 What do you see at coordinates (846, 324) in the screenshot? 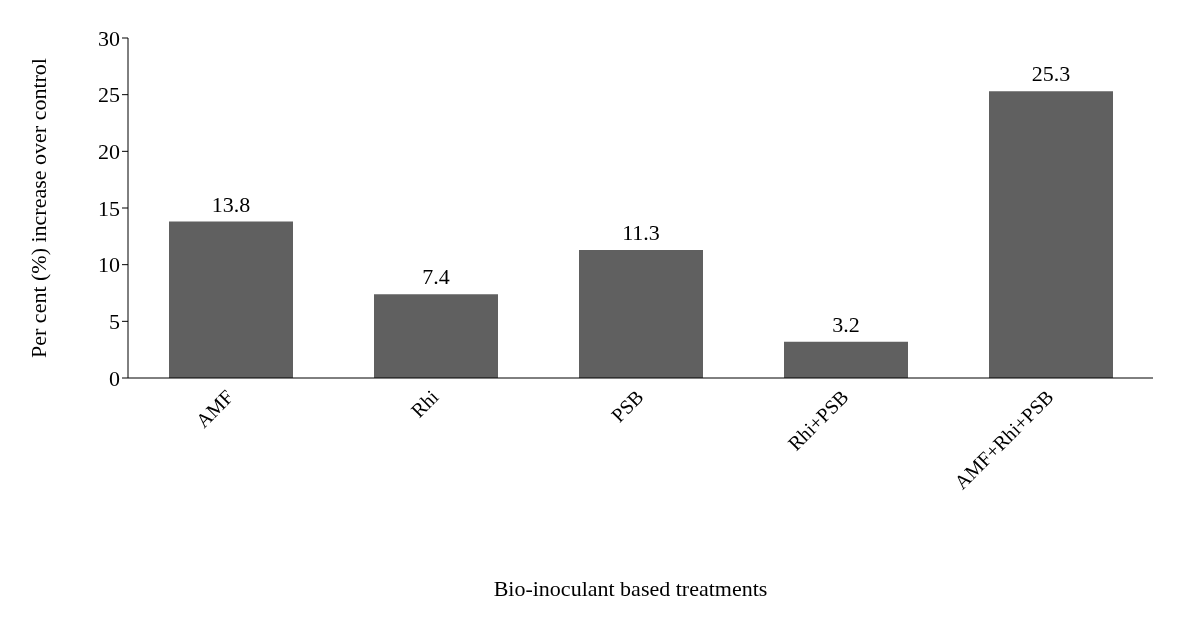
I see `data-label: 3.2` at bounding box center [846, 324].